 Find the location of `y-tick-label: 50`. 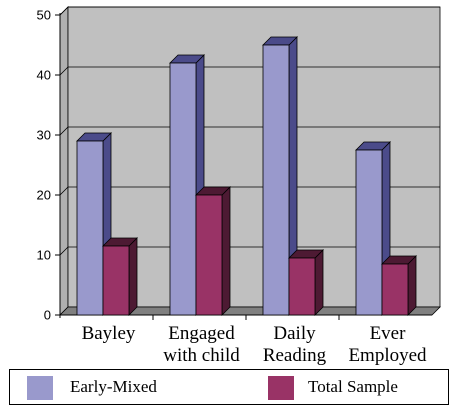

y-tick-label: 50 is located at coordinates (44, 15).